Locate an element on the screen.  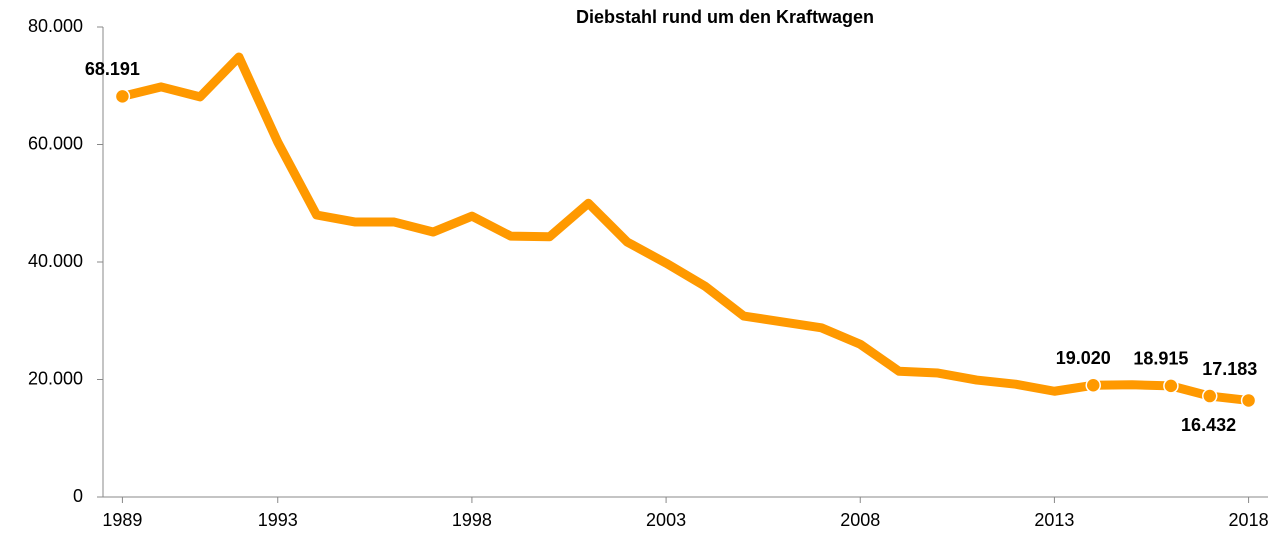
x-tick-label: 2003 is located at coordinates (666, 520).